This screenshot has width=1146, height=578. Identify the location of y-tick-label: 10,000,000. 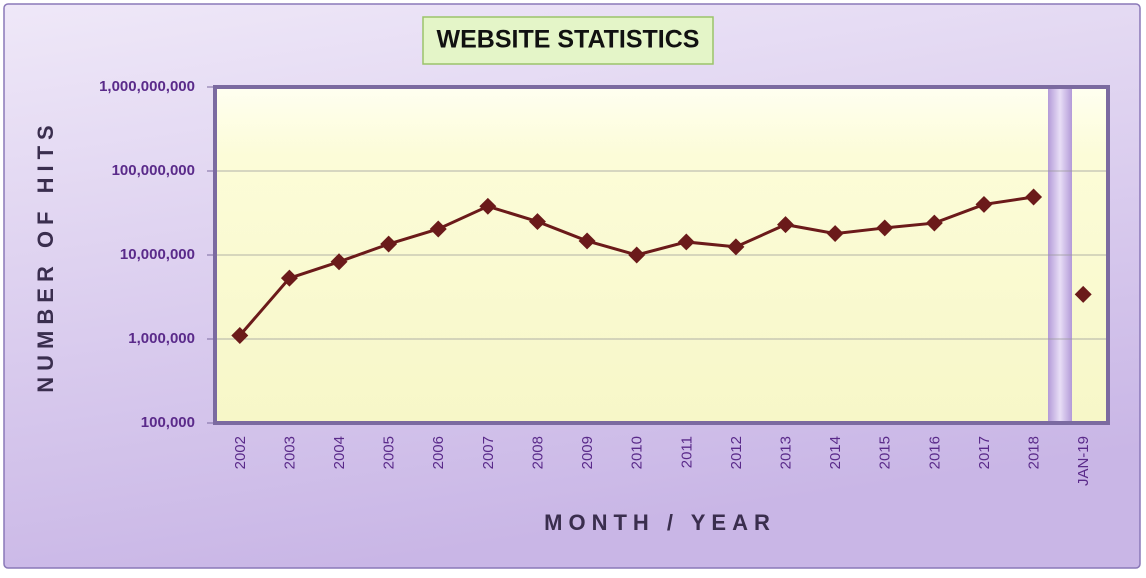
(157, 254).